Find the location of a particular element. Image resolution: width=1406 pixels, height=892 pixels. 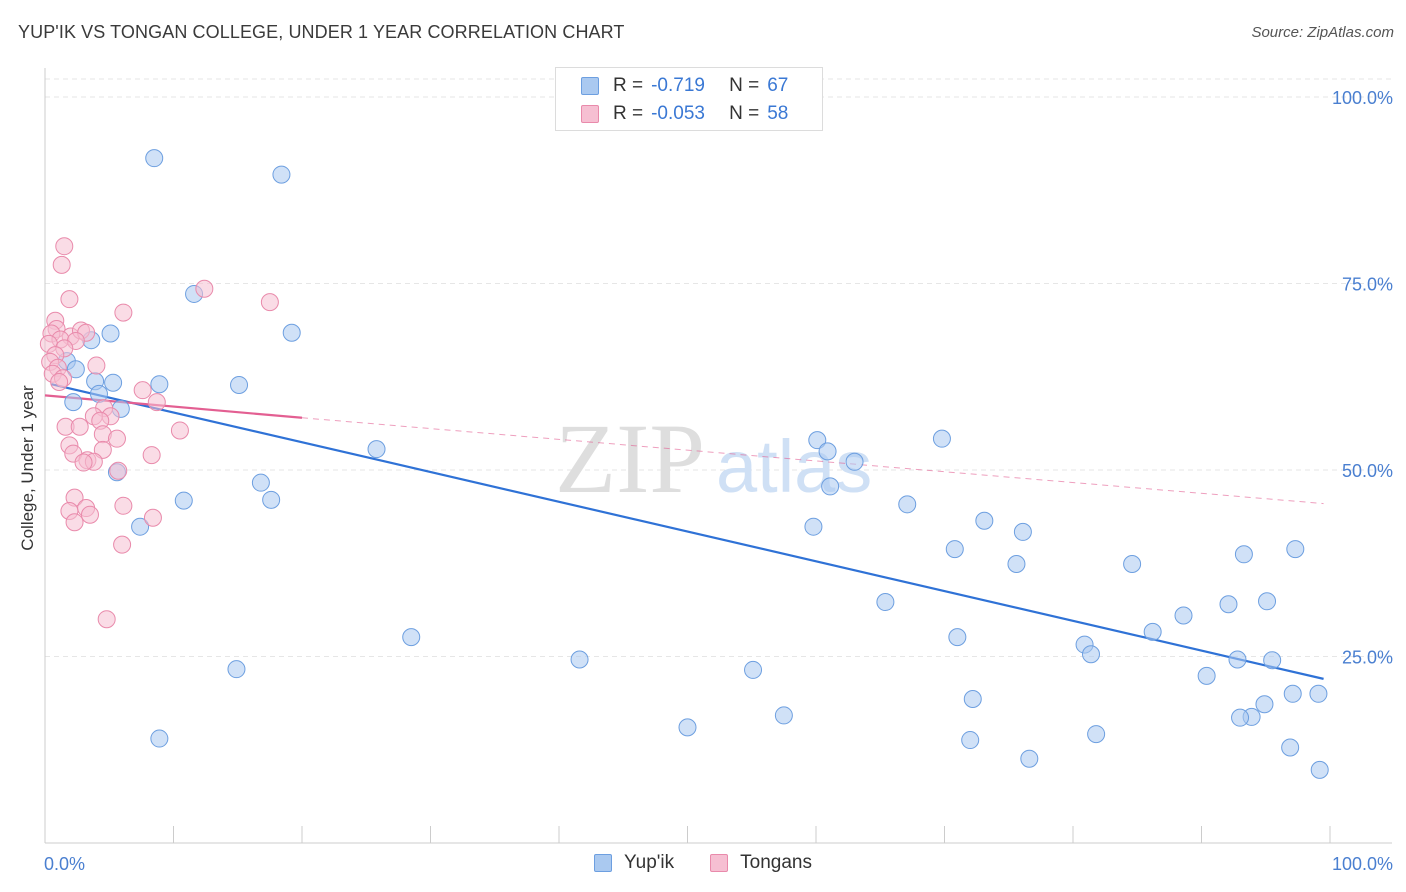

legend-swatch-tongans is located at coordinates (590, 114).